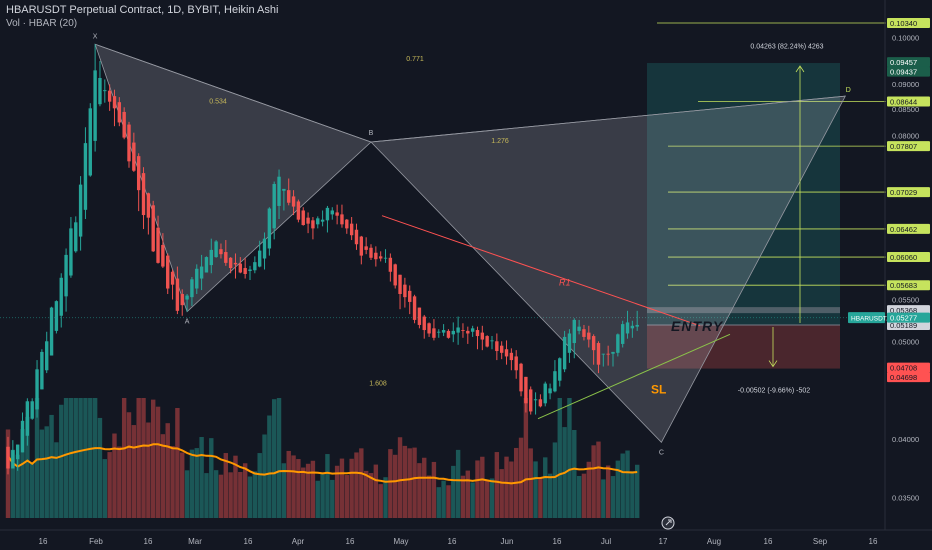 The height and width of the screenshot is (550, 932). Describe the element at coordinates (714, 541) in the screenshot. I see `time-axis-tick: Aug` at that location.